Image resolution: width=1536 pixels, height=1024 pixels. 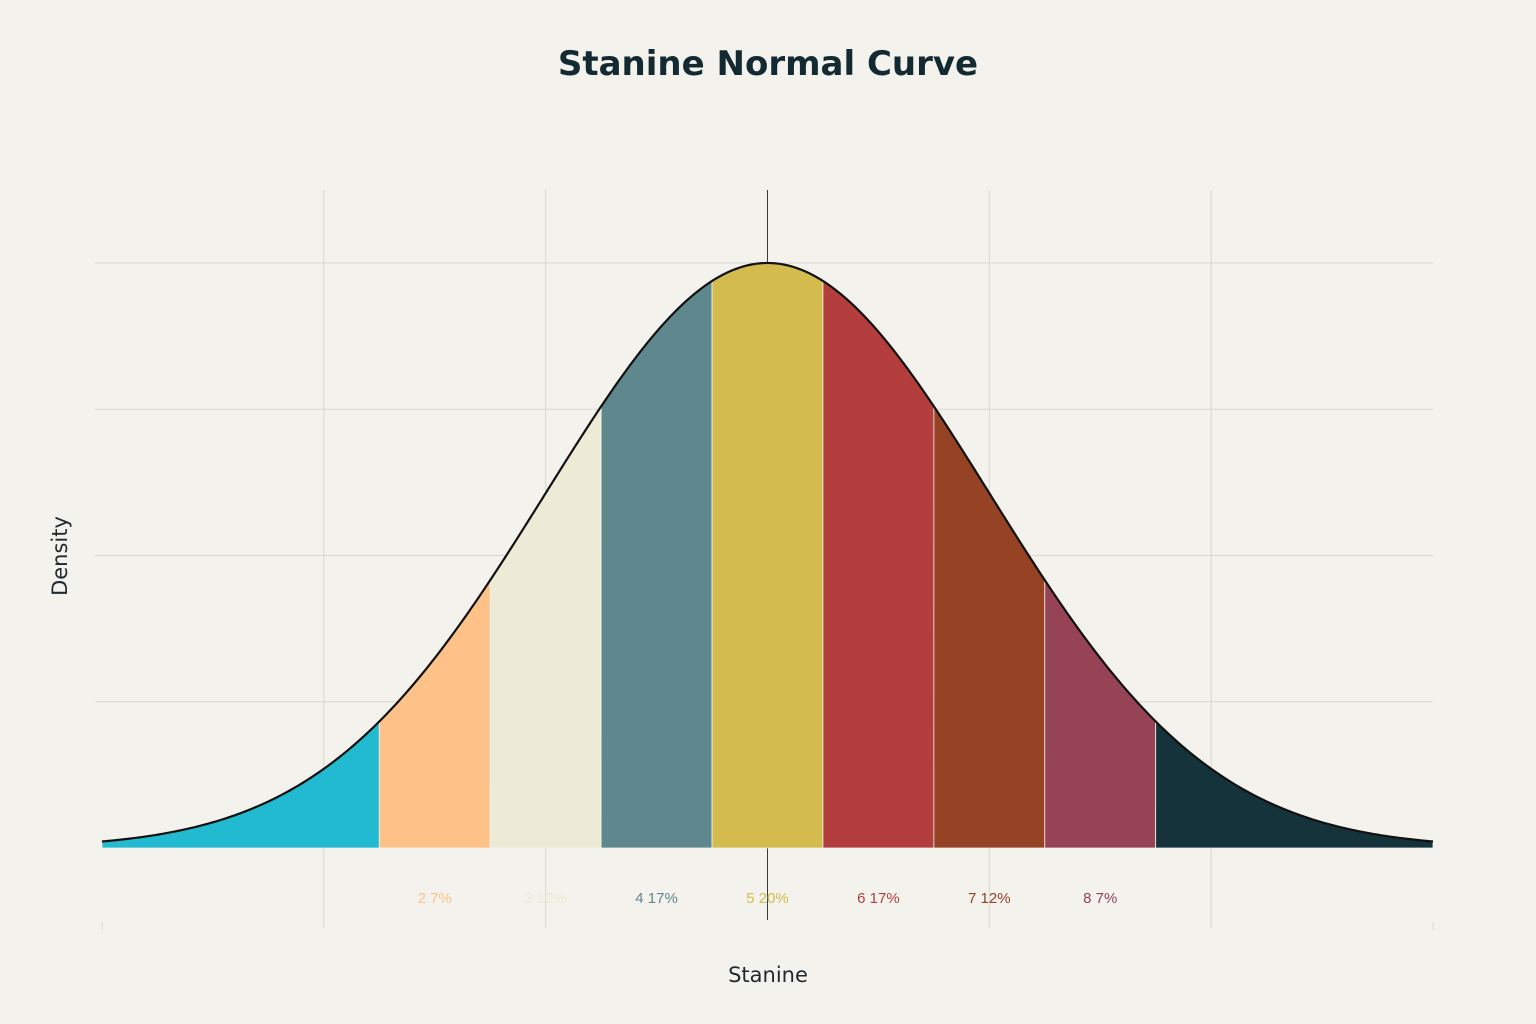 What do you see at coordinates (768, 975) in the screenshot?
I see `x-axis-label: Stanine` at bounding box center [768, 975].